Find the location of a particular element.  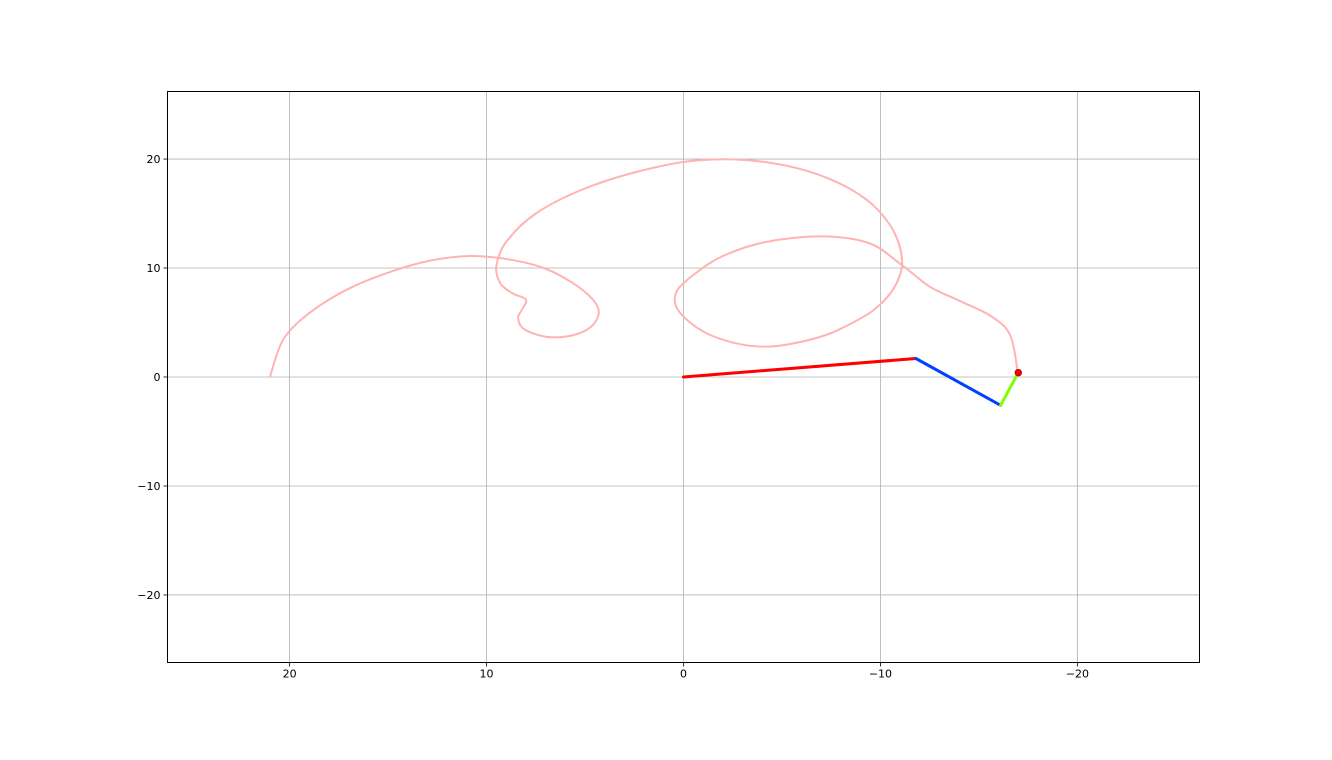

x-tick-label: −20 is located at coordinates (1077, 674).